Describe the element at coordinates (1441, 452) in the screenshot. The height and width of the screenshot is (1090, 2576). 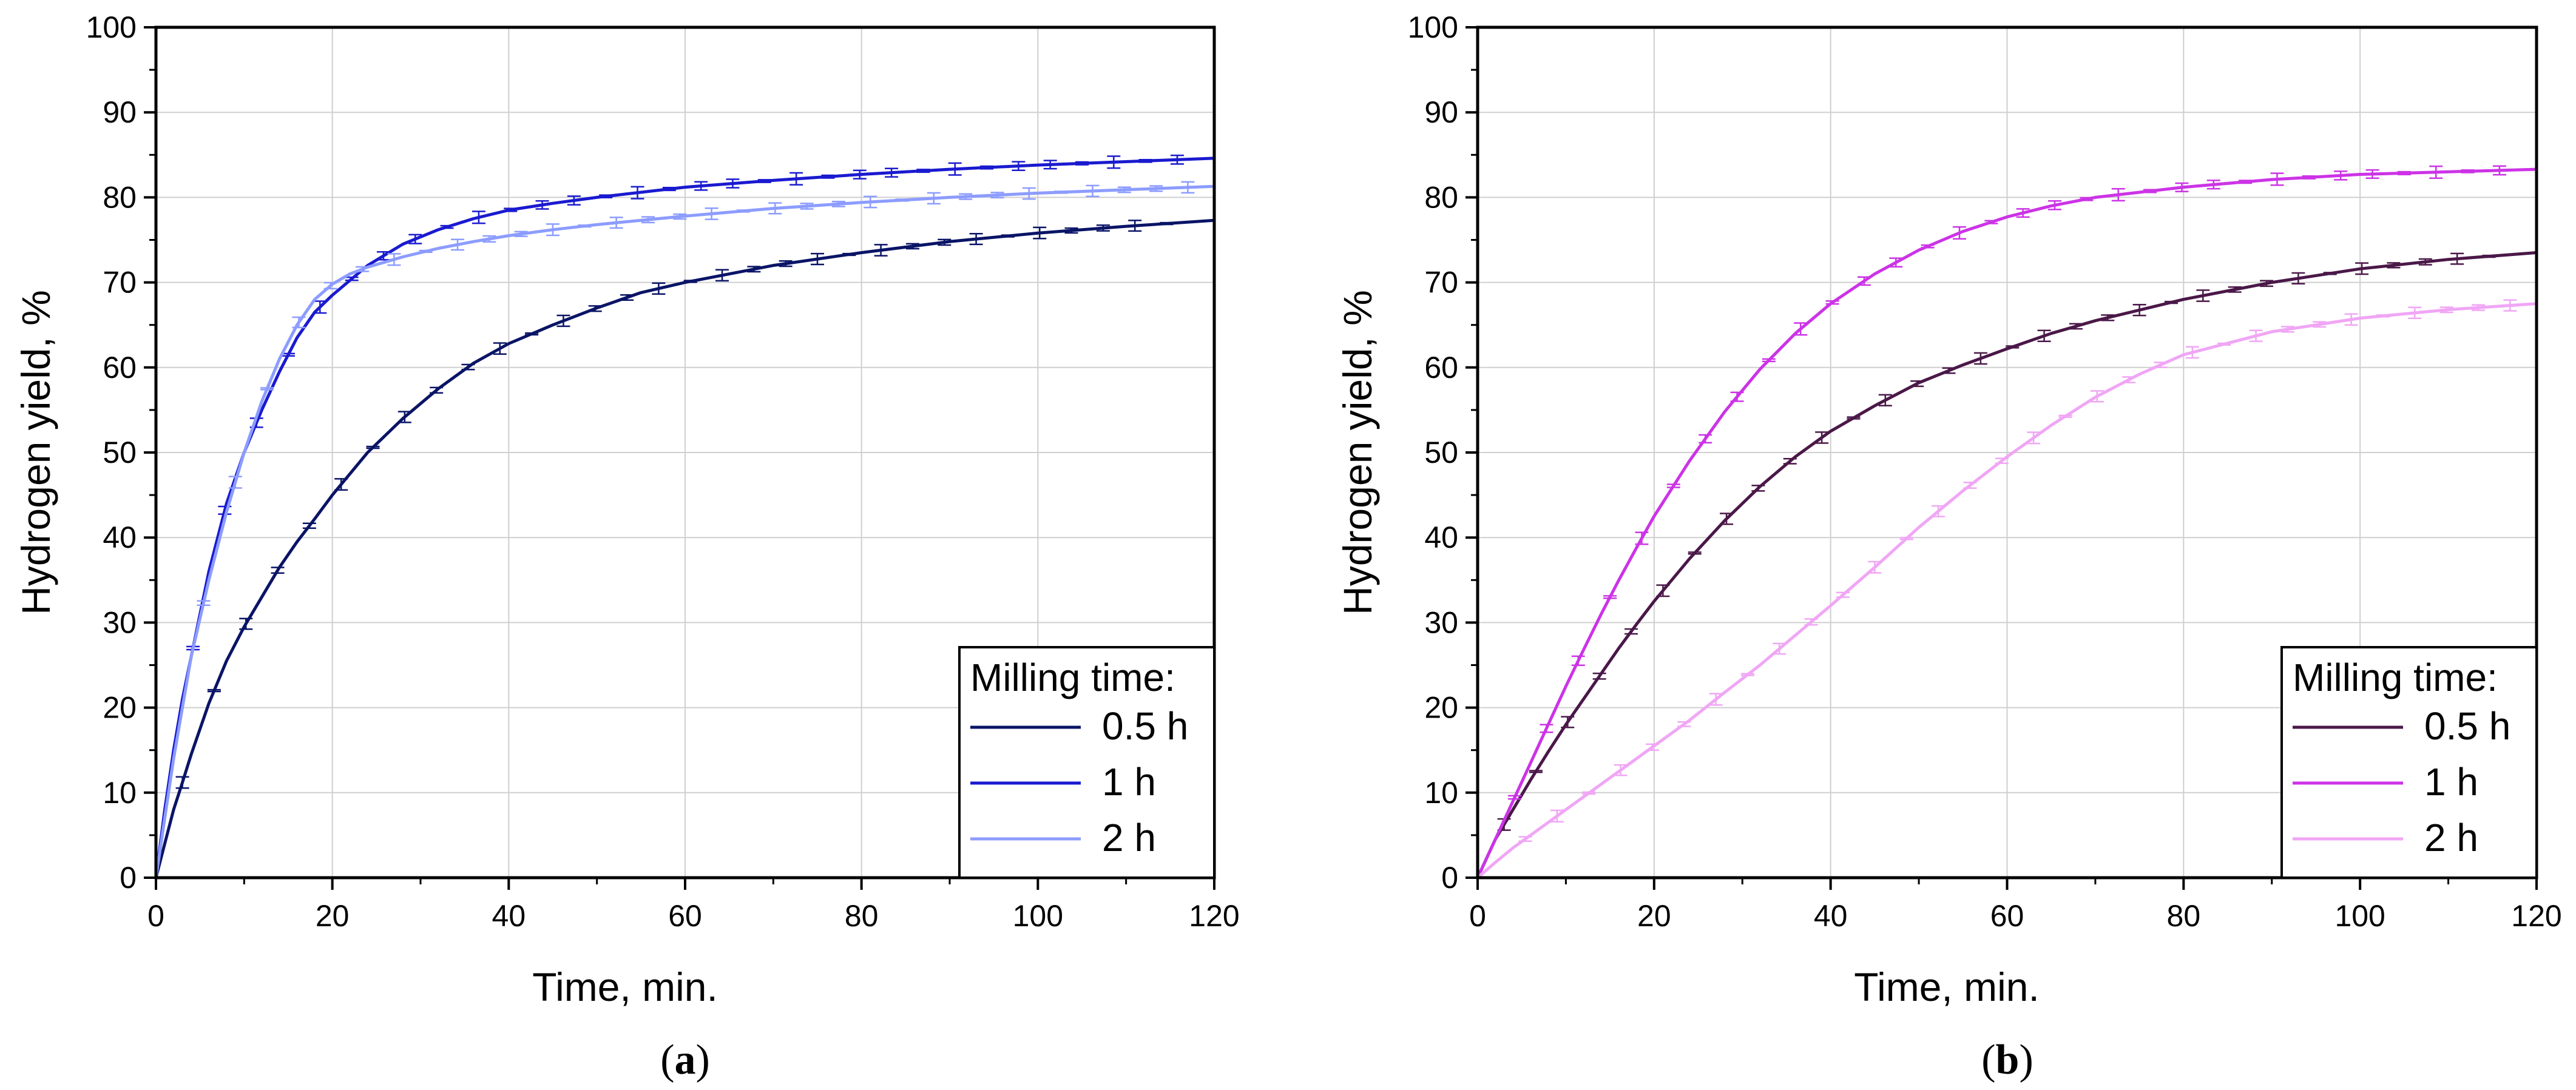
I see `y-tick-label: 50` at that location.